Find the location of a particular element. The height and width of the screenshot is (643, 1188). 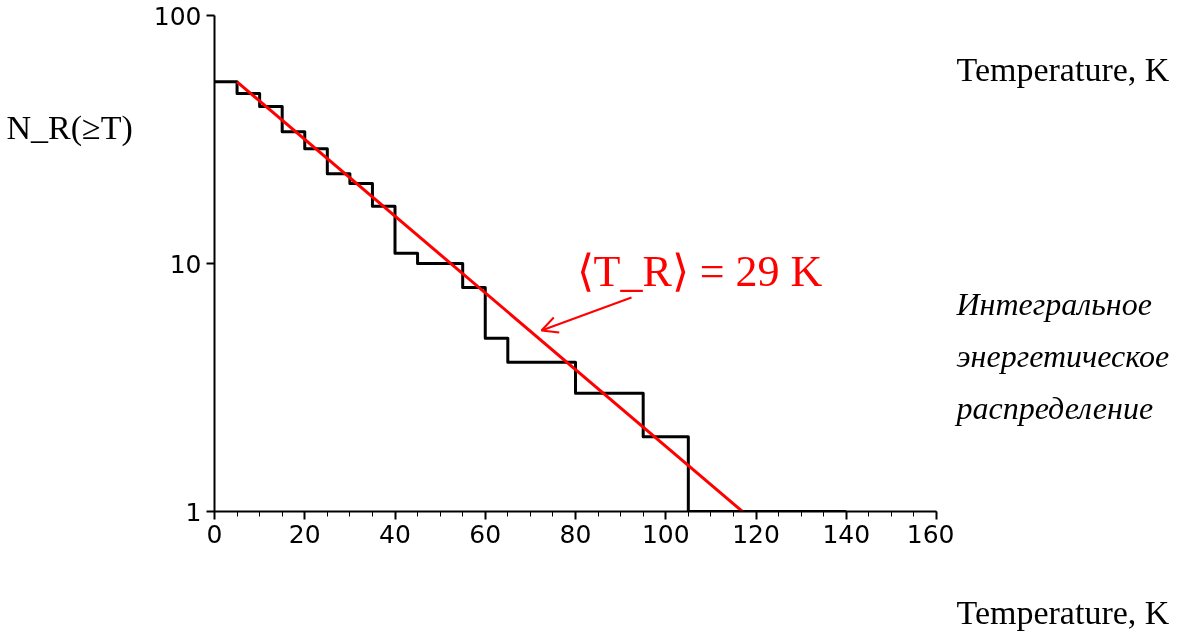

annotation: ⟨T_R⟩ = 29 K is located at coordinates (699, 271).